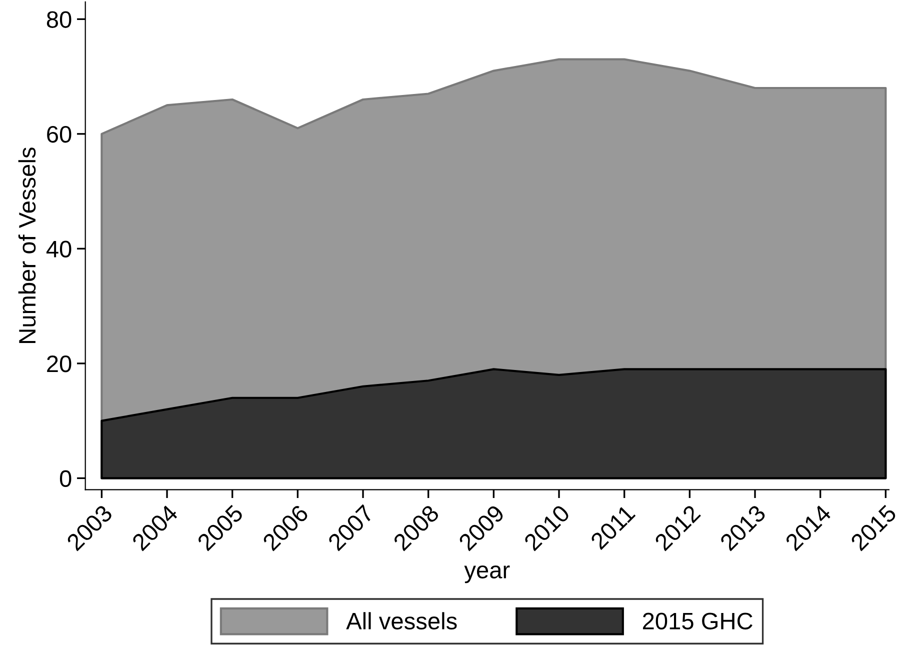 This screenshot has width=908, height=646. Describe the element at coordinates (487, 575) in the screenshot. I see `x-axis-title: year` at that location.